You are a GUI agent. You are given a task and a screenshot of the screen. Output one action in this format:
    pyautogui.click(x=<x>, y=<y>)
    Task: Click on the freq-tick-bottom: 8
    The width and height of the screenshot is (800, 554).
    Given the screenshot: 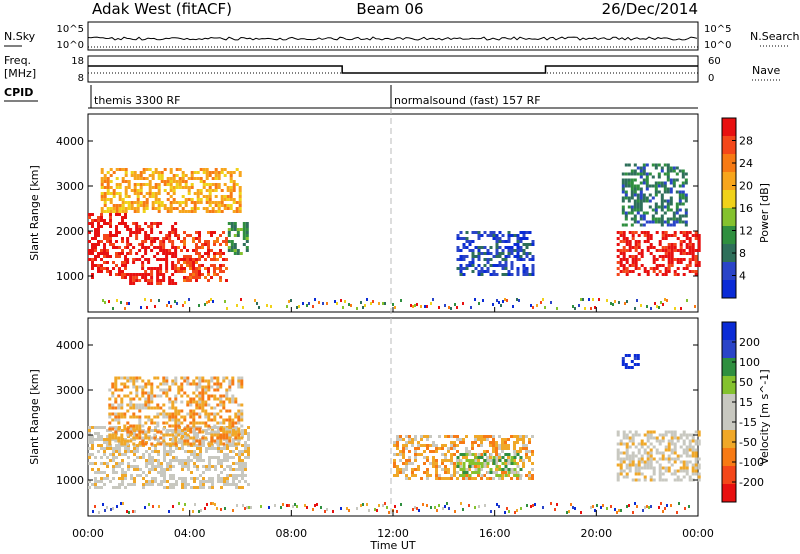 What is the action you would take?
    pyautogui.click(x=81, y=78)
    